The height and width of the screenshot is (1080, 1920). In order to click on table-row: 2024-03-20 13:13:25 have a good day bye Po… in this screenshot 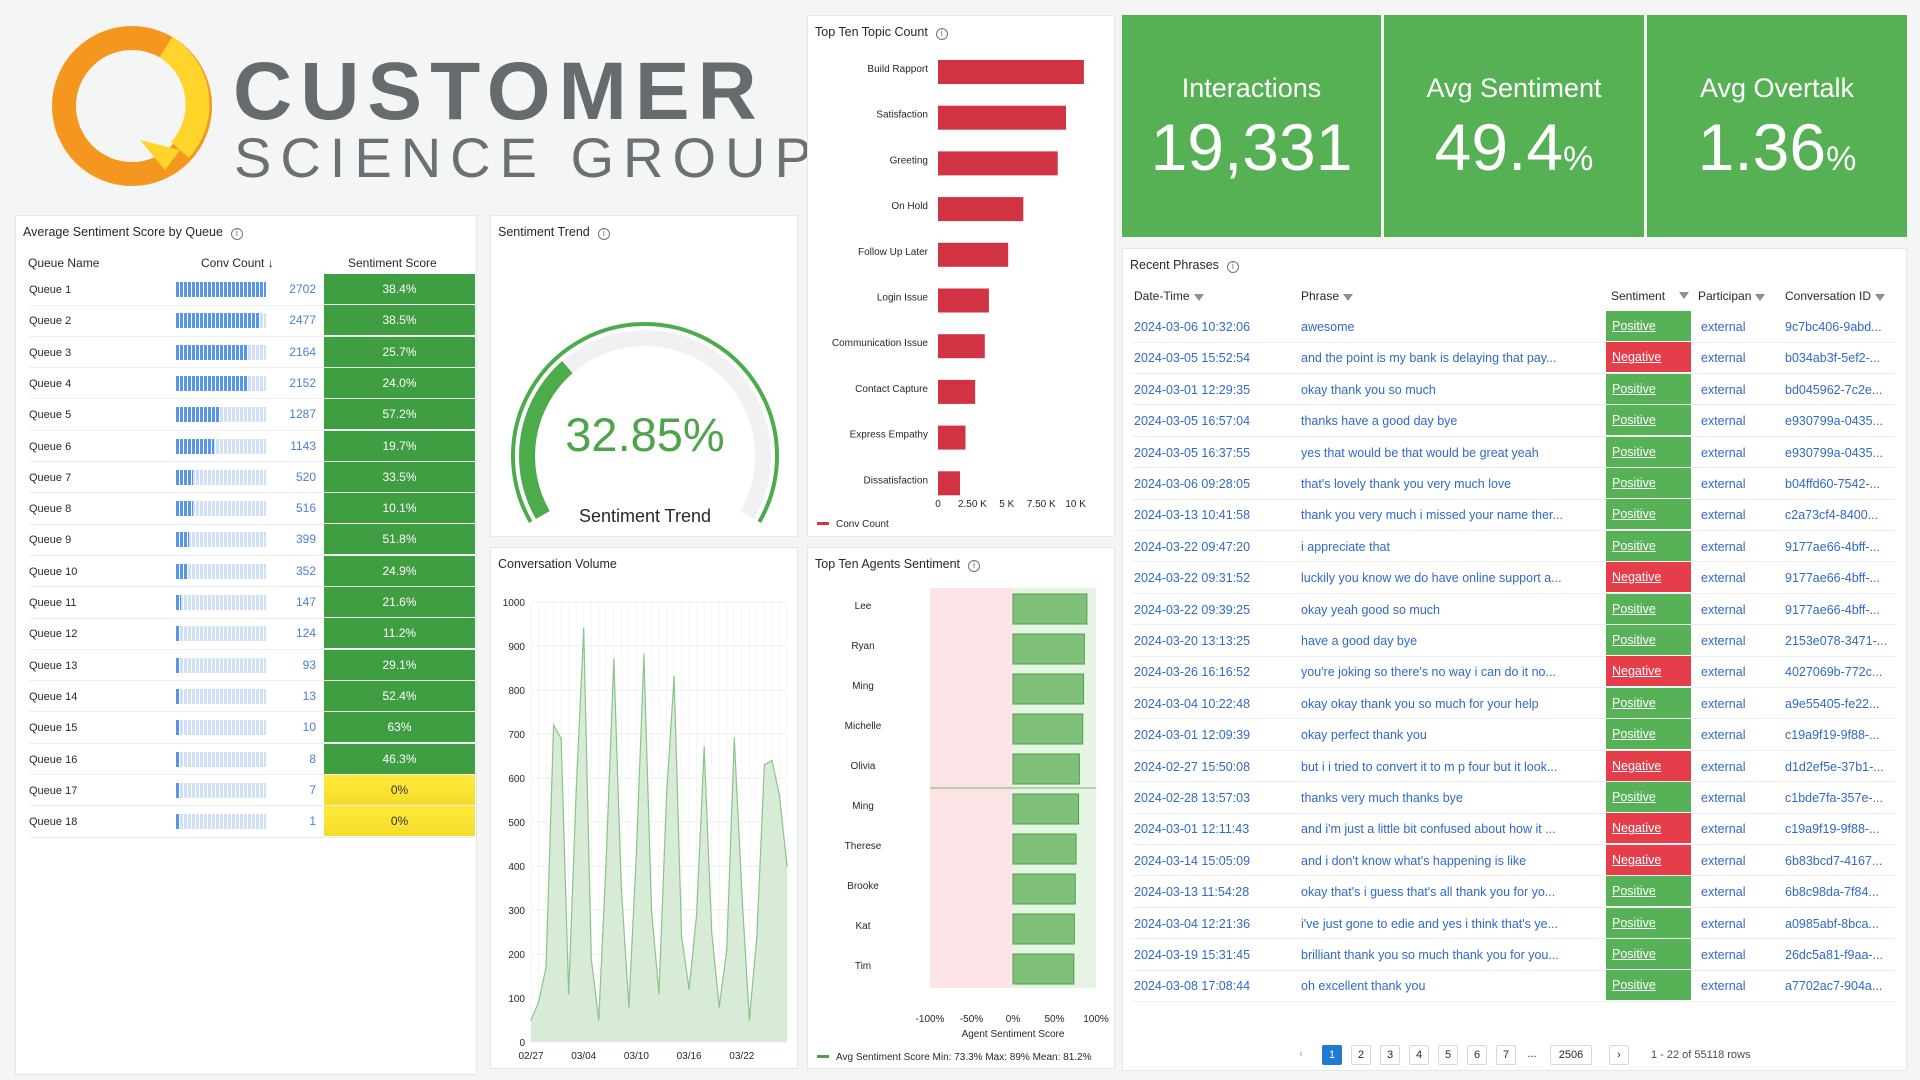, I will do `click(1513, 641)`.